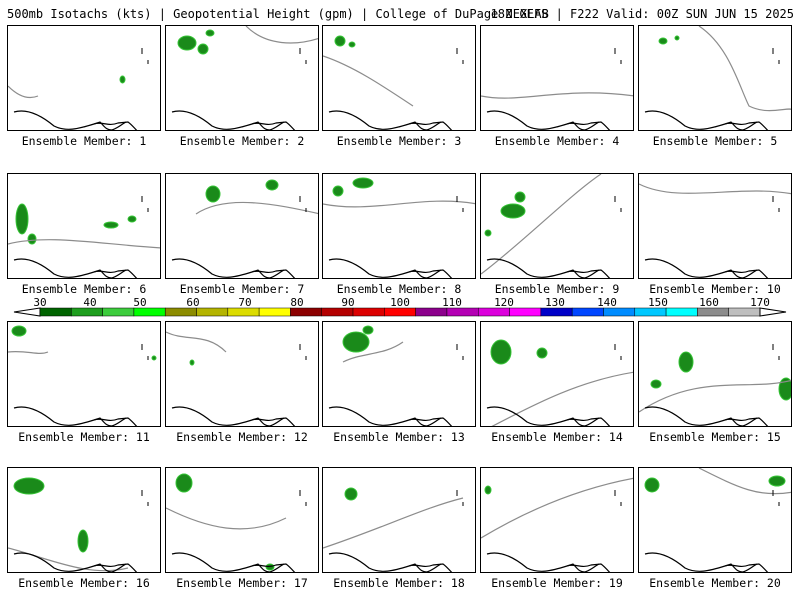 The height and width of the screenshot is (600, 800). What do you see at coordinates (399, 289) in the screenshot?
I see `ensemble-member-label: Ensemble Member: 8` at bounding box center [399, 289].